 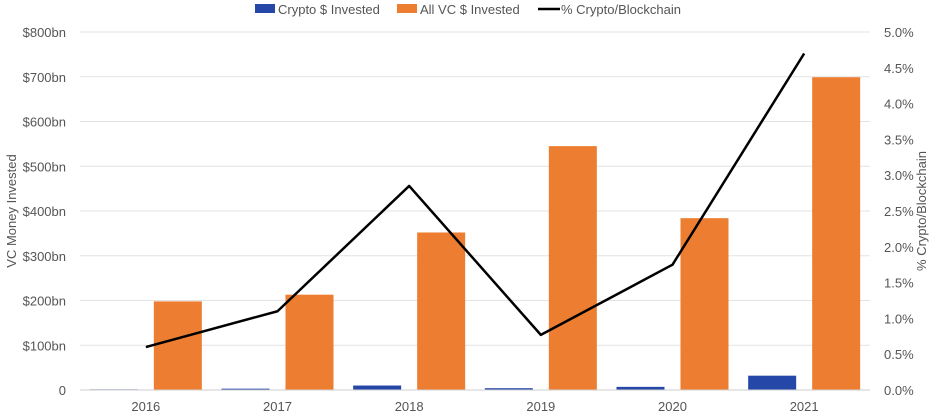 What do you see at coordinates (44, 256) in the screenshot?
I see `y-tick-label: $300bn` at bounding box center [44, 256].